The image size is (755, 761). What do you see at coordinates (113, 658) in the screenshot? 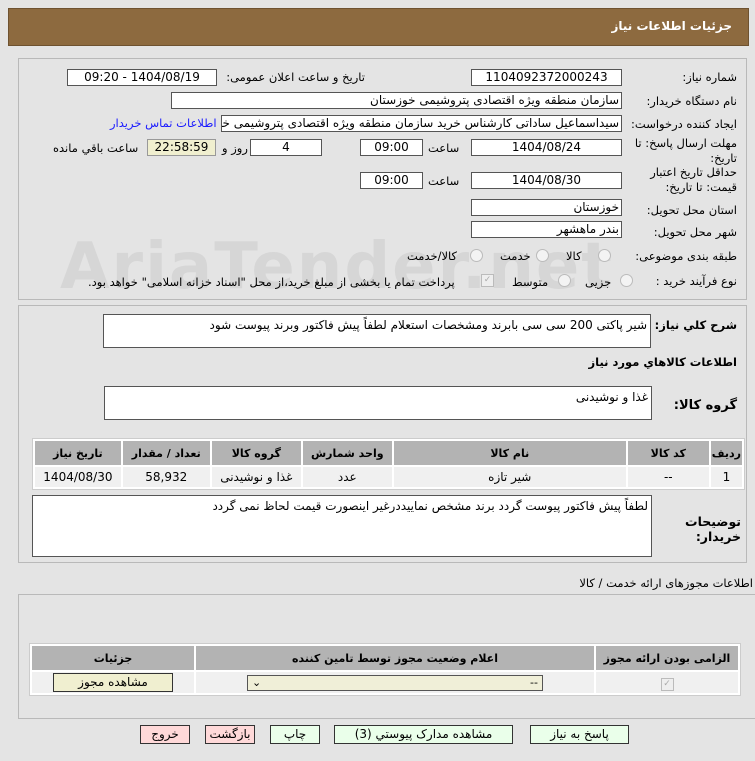
I see `col-details: جزئیات` at bounding box center [113, 658].